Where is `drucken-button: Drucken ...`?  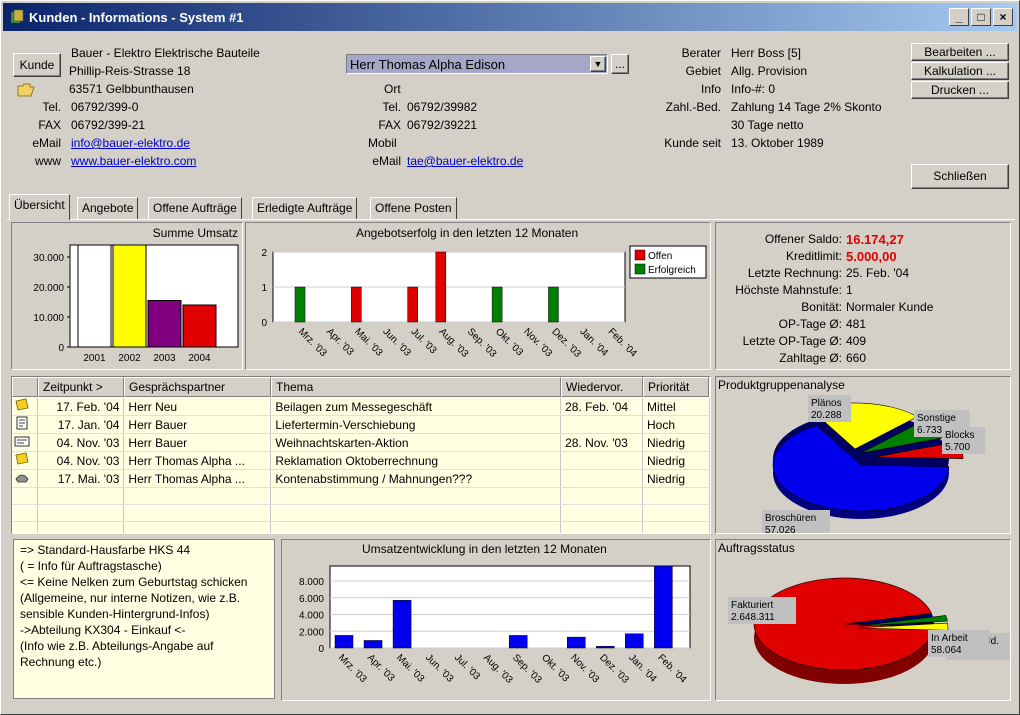 drucken-button: Drucken ... is located at coordinates (960, 90).